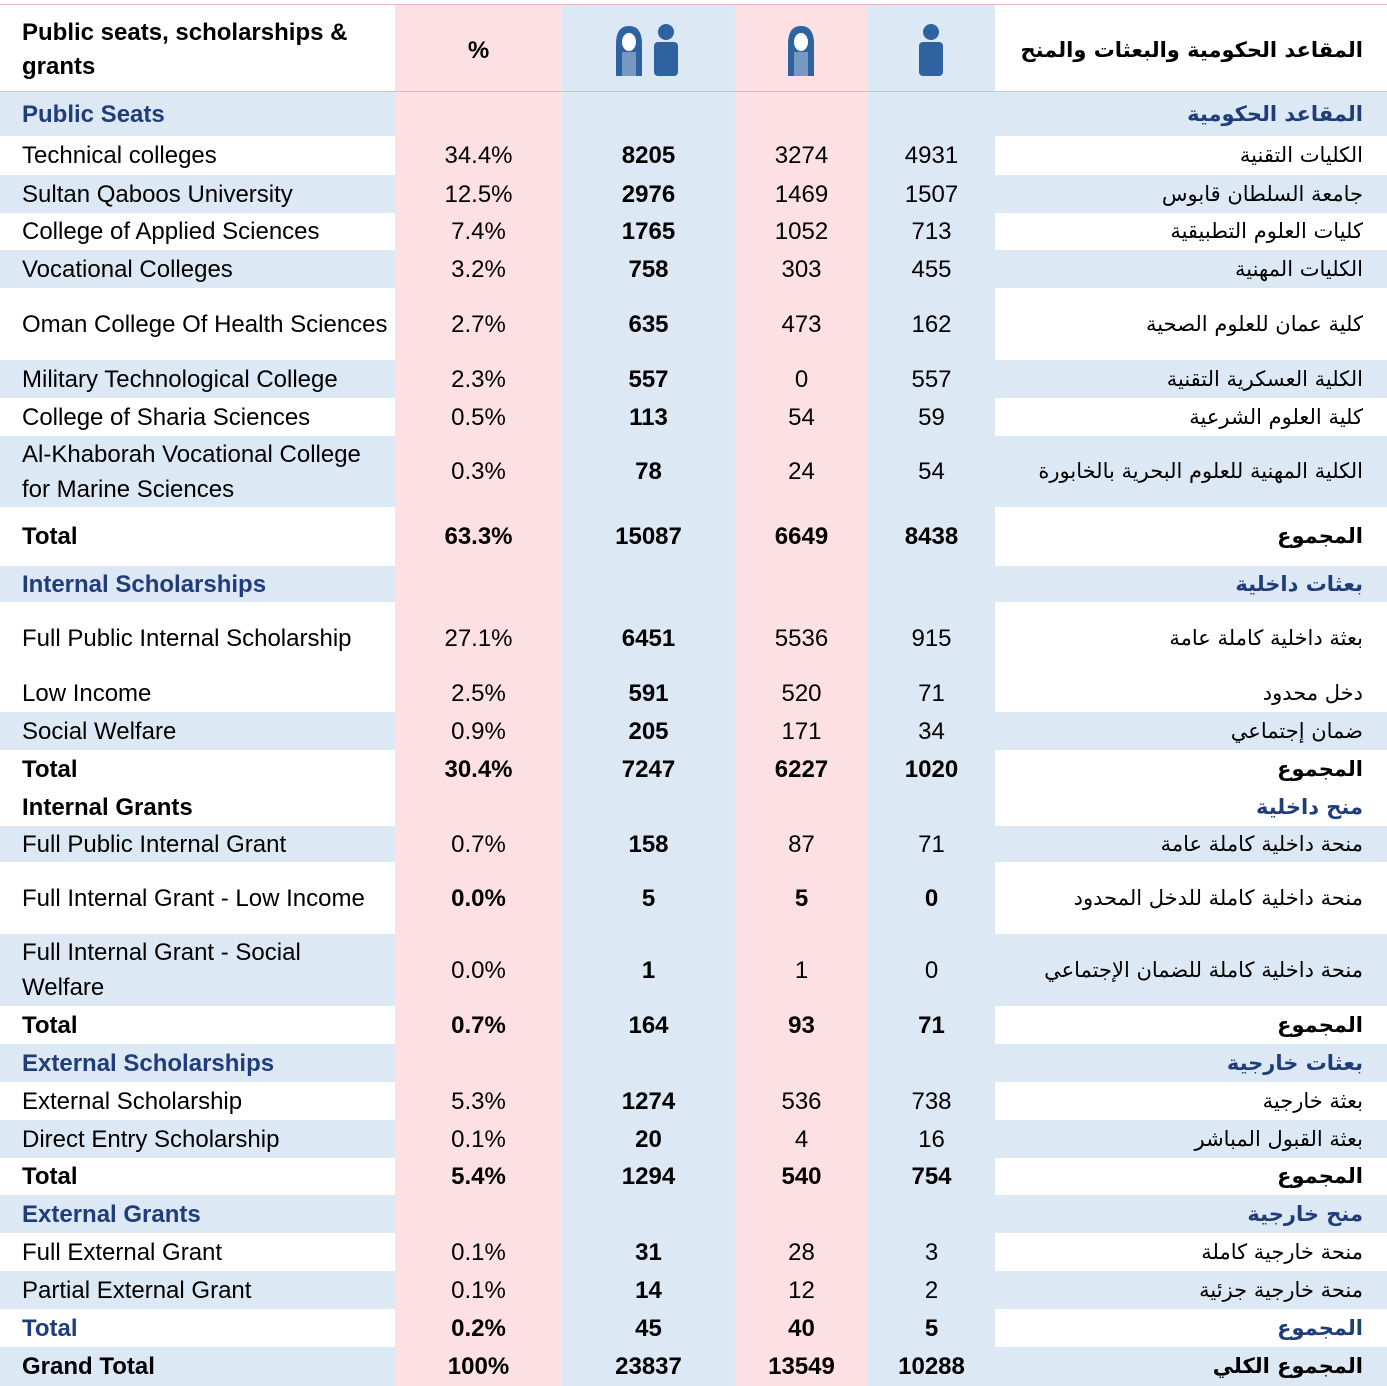 The height and width of the screenshot is (1386, 1387). I want to click on header-title-ar: المقاعد الحكومية والبعثات والمنح, so click(1191, 49).